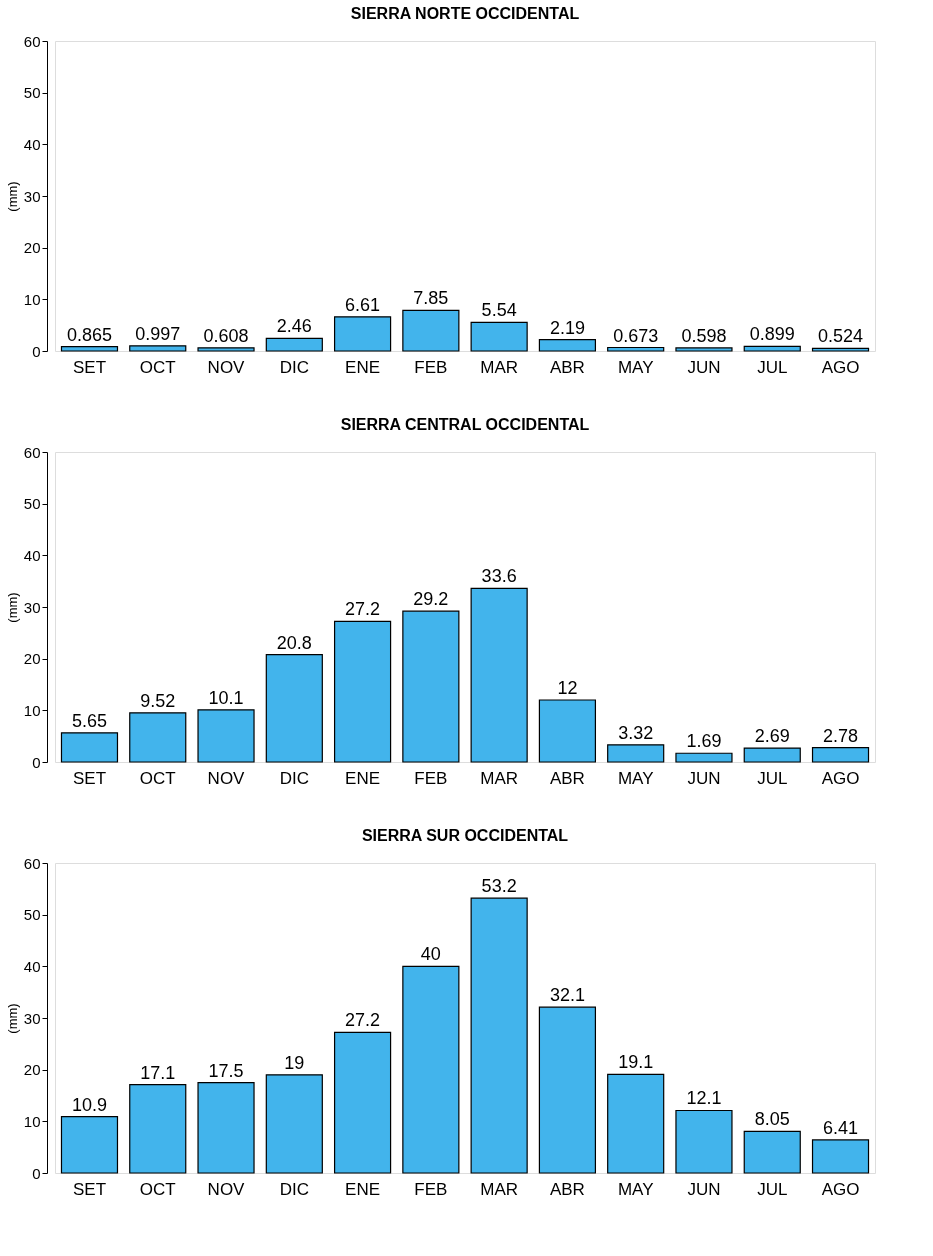  Describe the element at coordinates (32, 607) in the screenshot. I see `y-tick-label: 30` at that location.